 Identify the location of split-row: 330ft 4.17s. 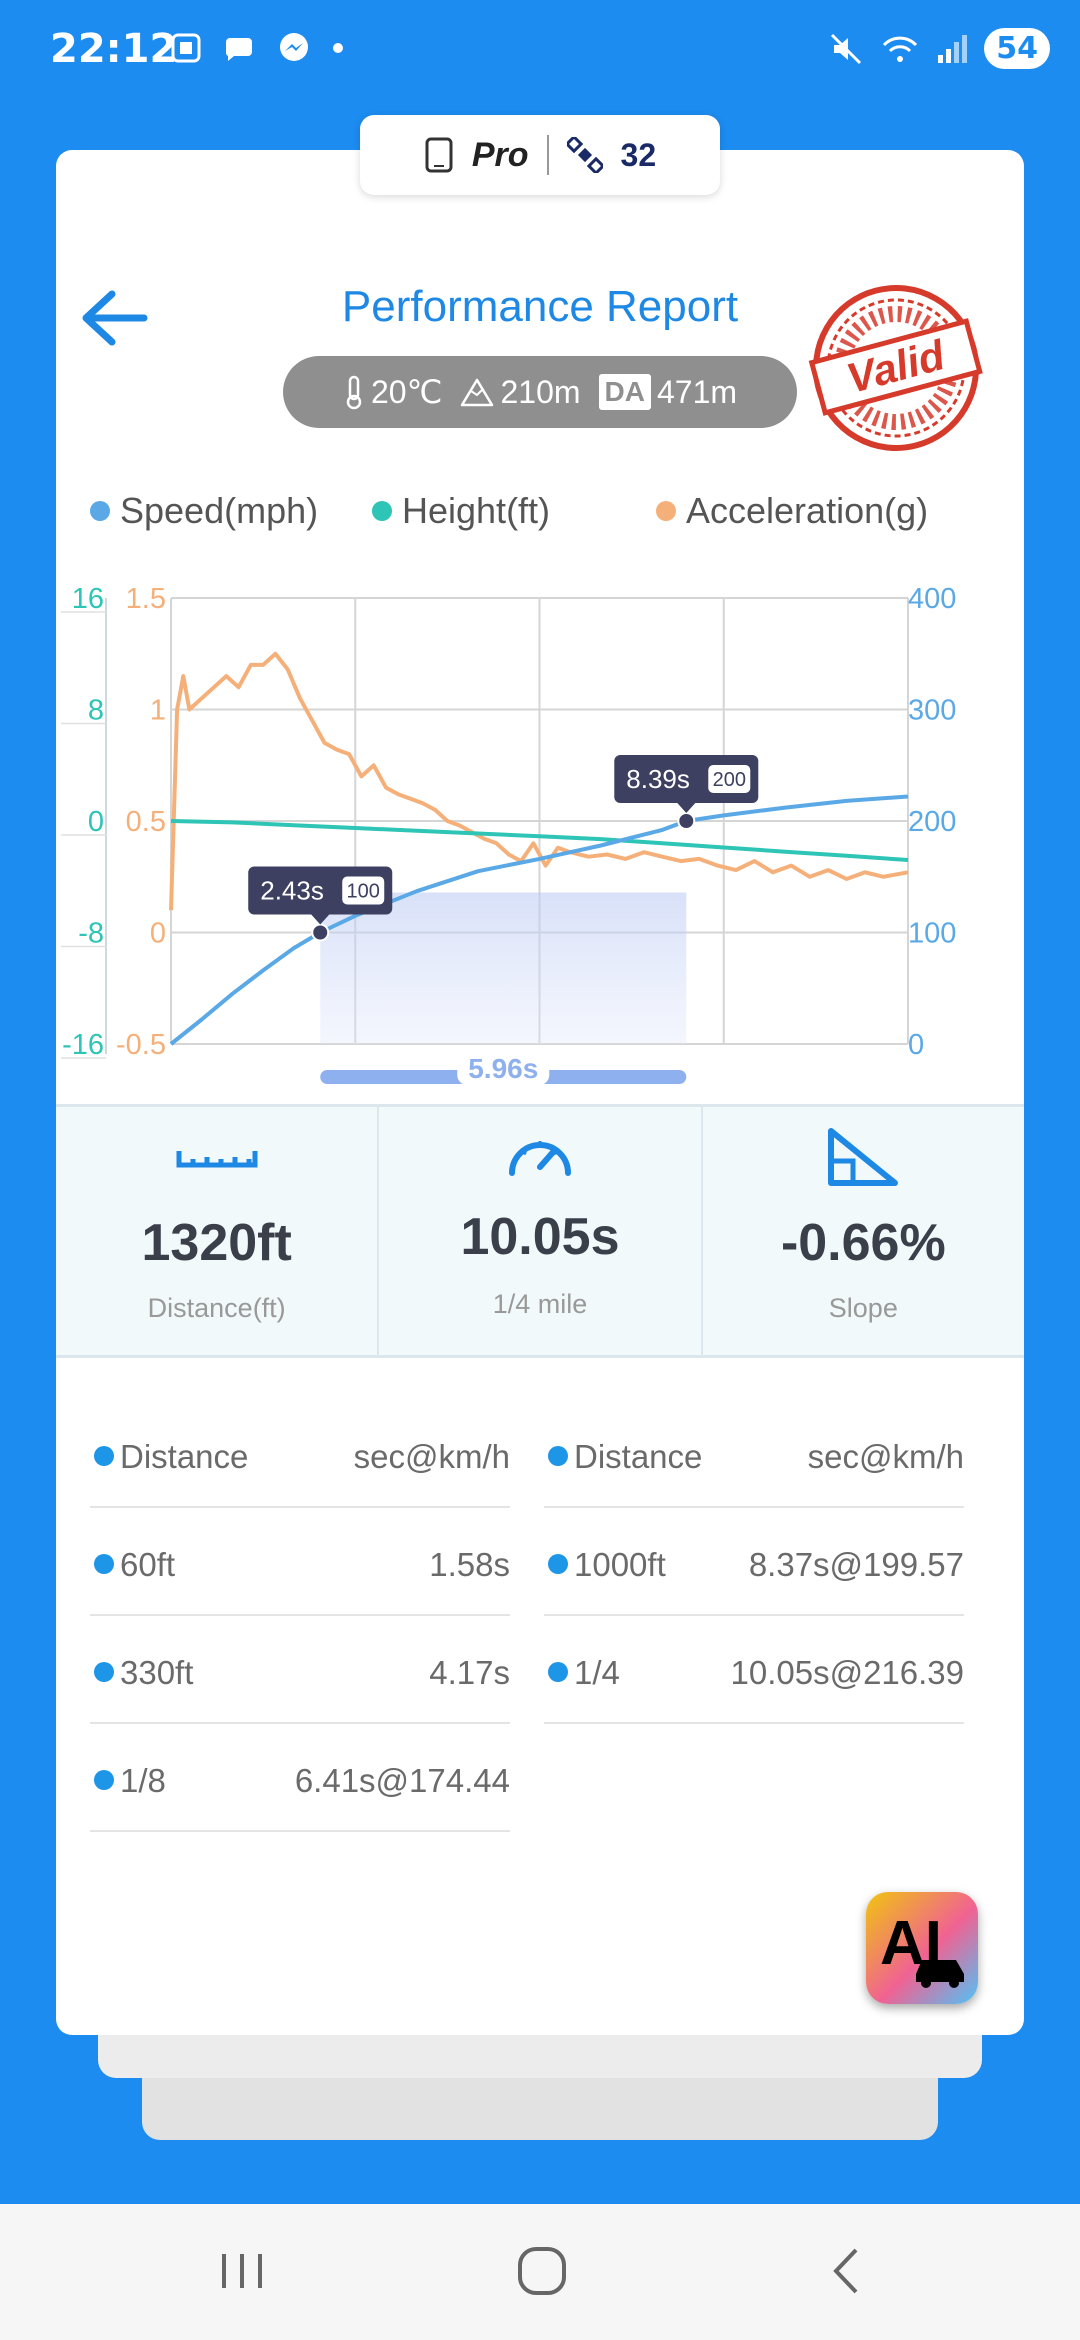
(300, 1670).